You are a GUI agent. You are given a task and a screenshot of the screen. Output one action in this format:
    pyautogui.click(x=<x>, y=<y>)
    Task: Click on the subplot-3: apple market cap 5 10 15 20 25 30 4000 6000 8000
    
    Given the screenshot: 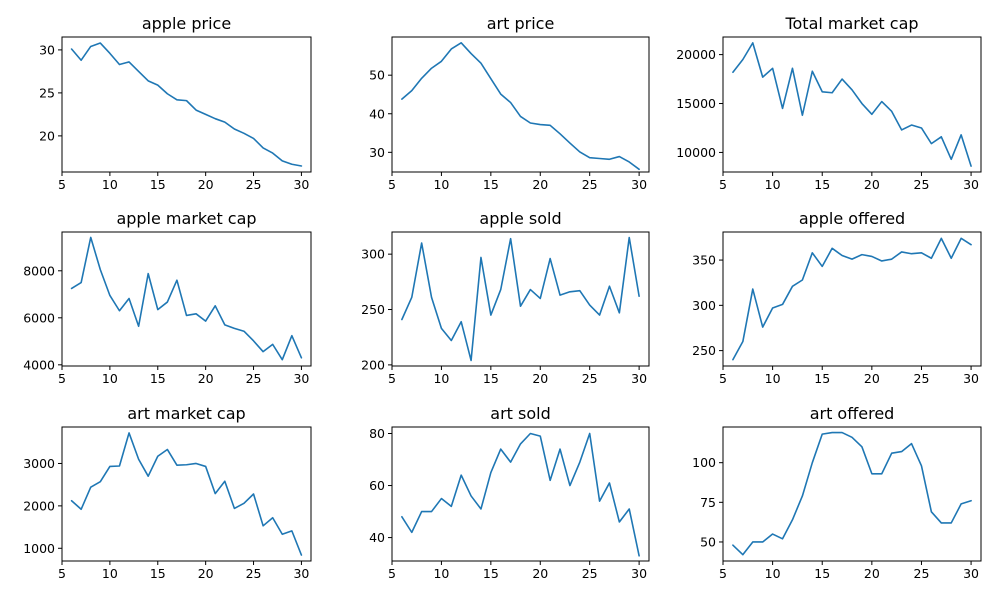 What is the action you would take?
    pyautogui.click(x=167, y=297)
    